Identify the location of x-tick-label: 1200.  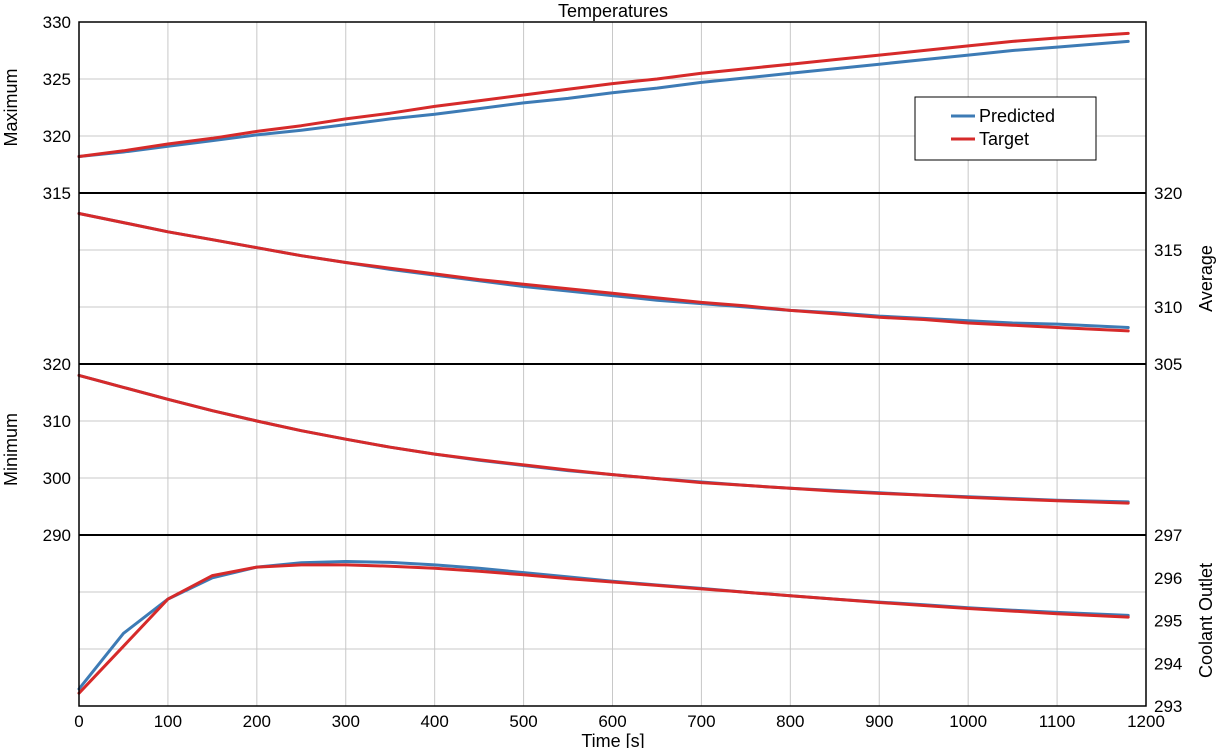
(1146, 721).